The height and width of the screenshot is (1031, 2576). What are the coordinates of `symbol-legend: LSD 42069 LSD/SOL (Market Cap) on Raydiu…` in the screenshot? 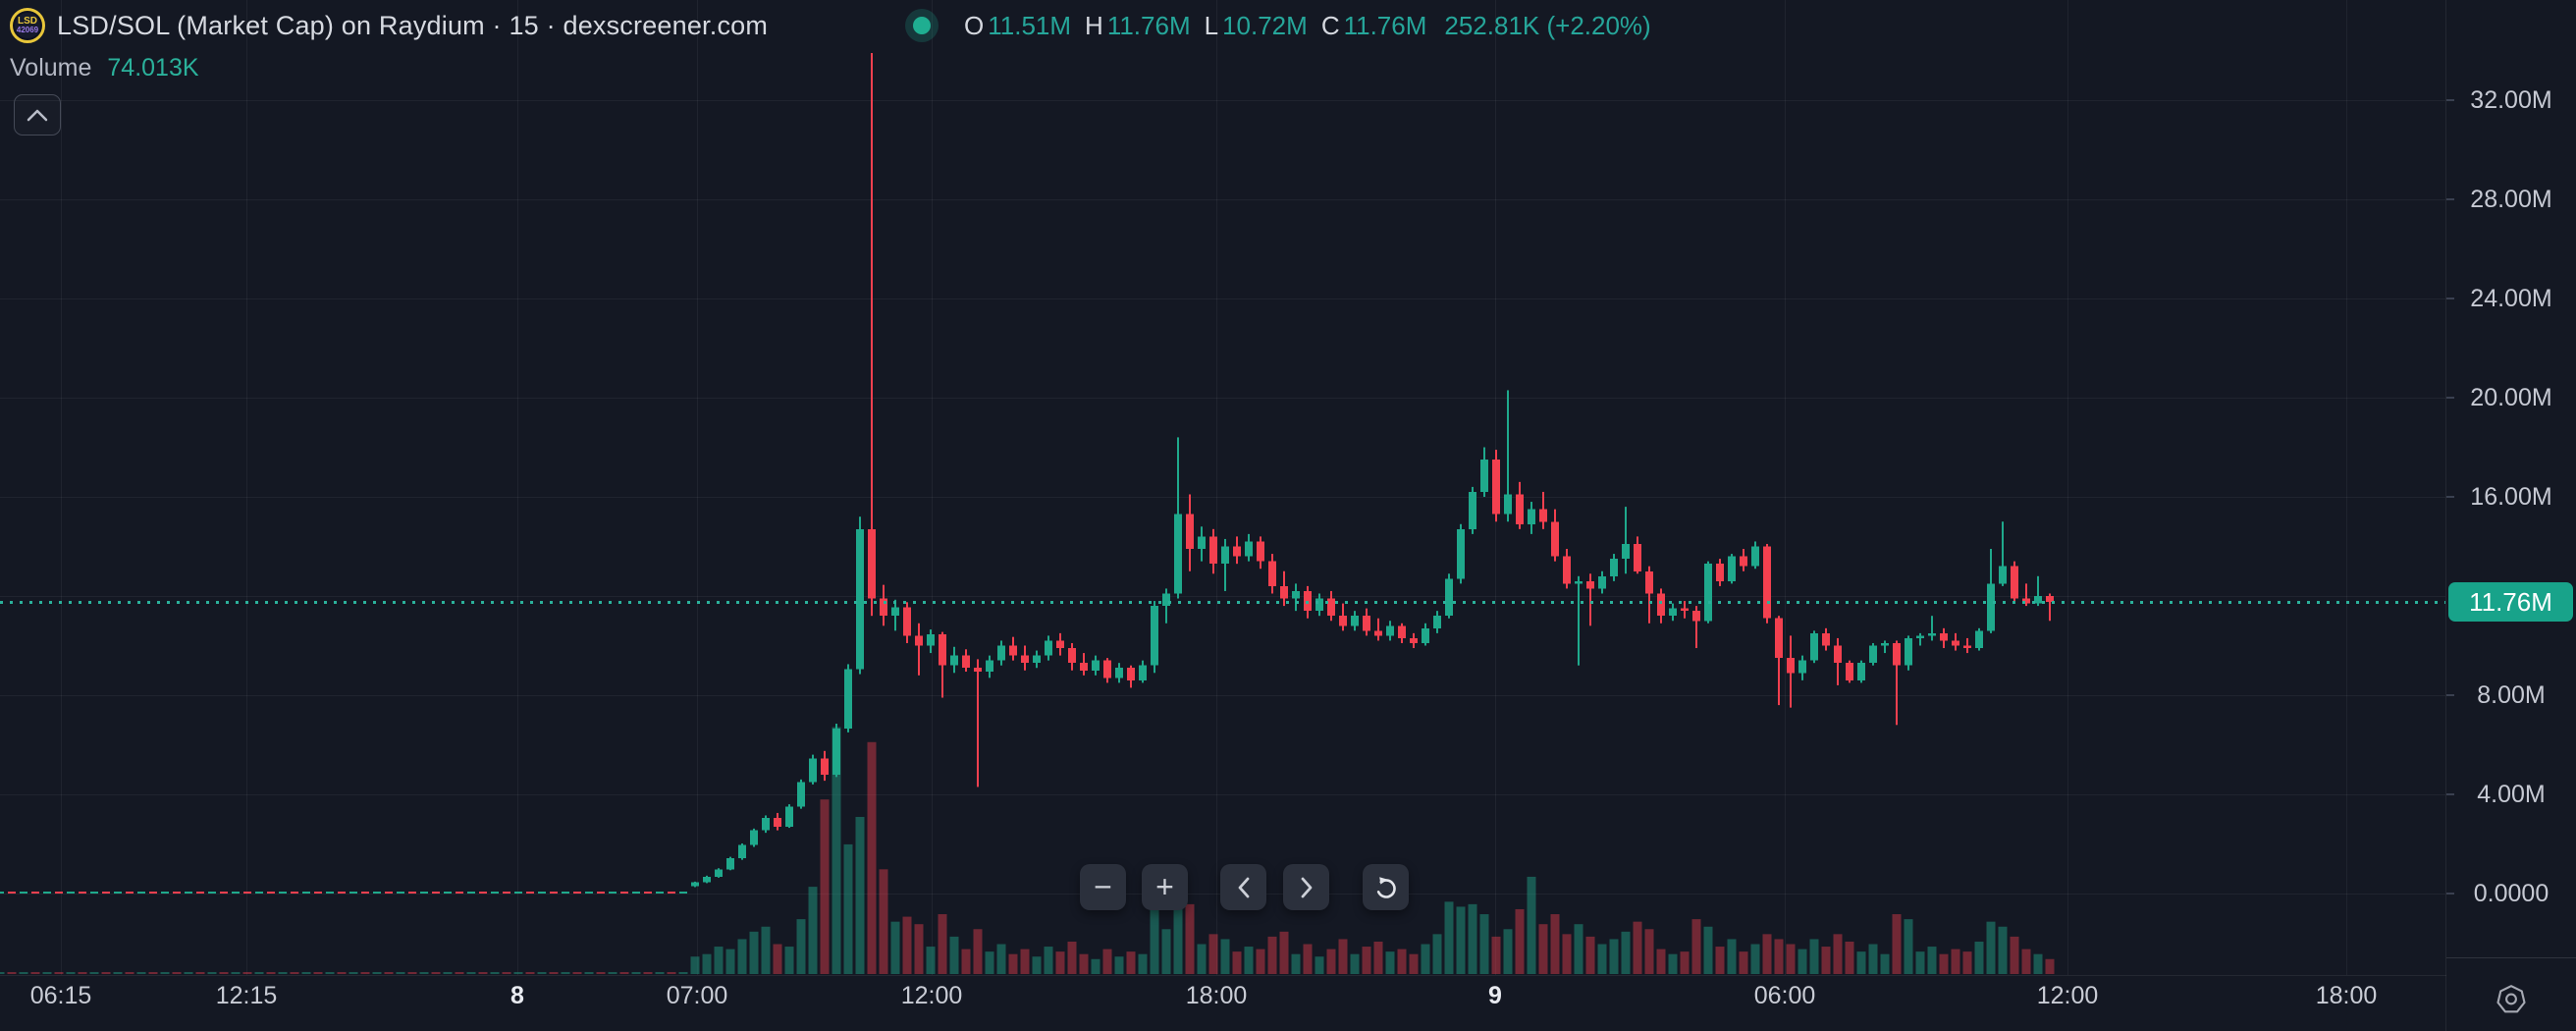 It's located at (389, 25).